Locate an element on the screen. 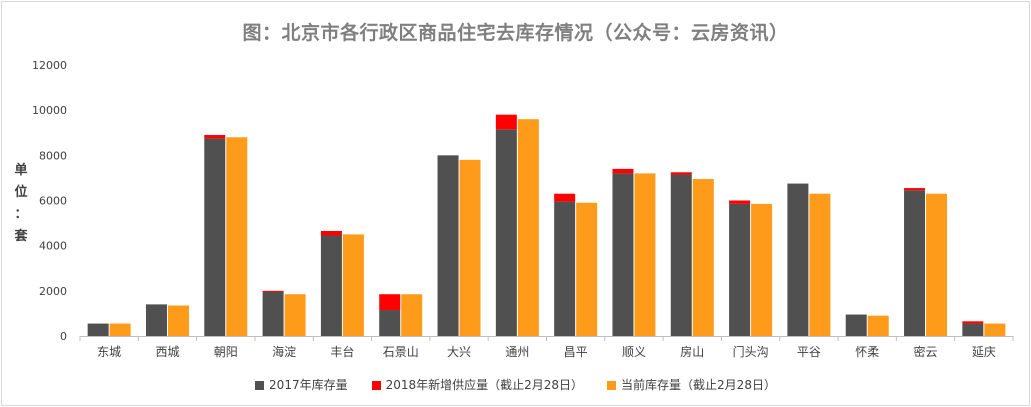 The height and width of the screenshot is (407, 1031). y-tick-label: 2000 is located at coordinates (53, 291).